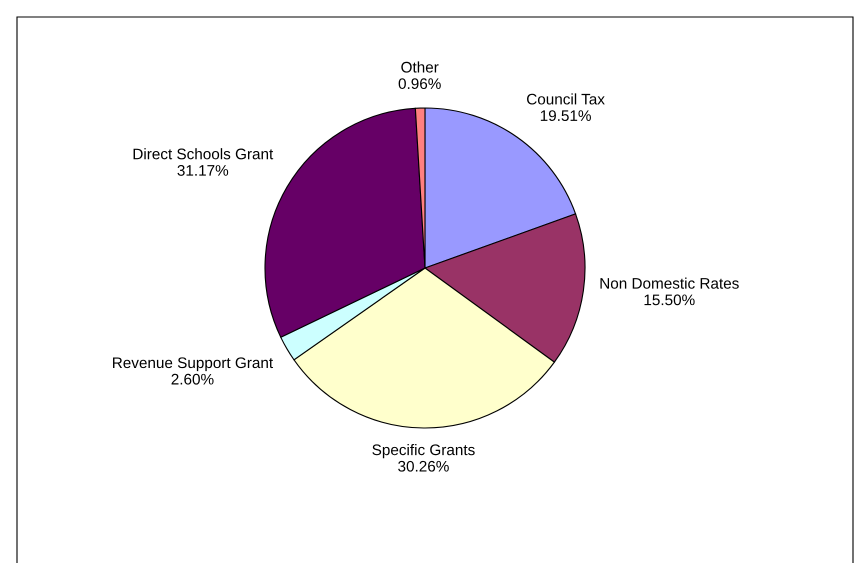 The height and width of the screenshot is (563, 863). I want to click on data-label: 31.17%, so click(202, 170).